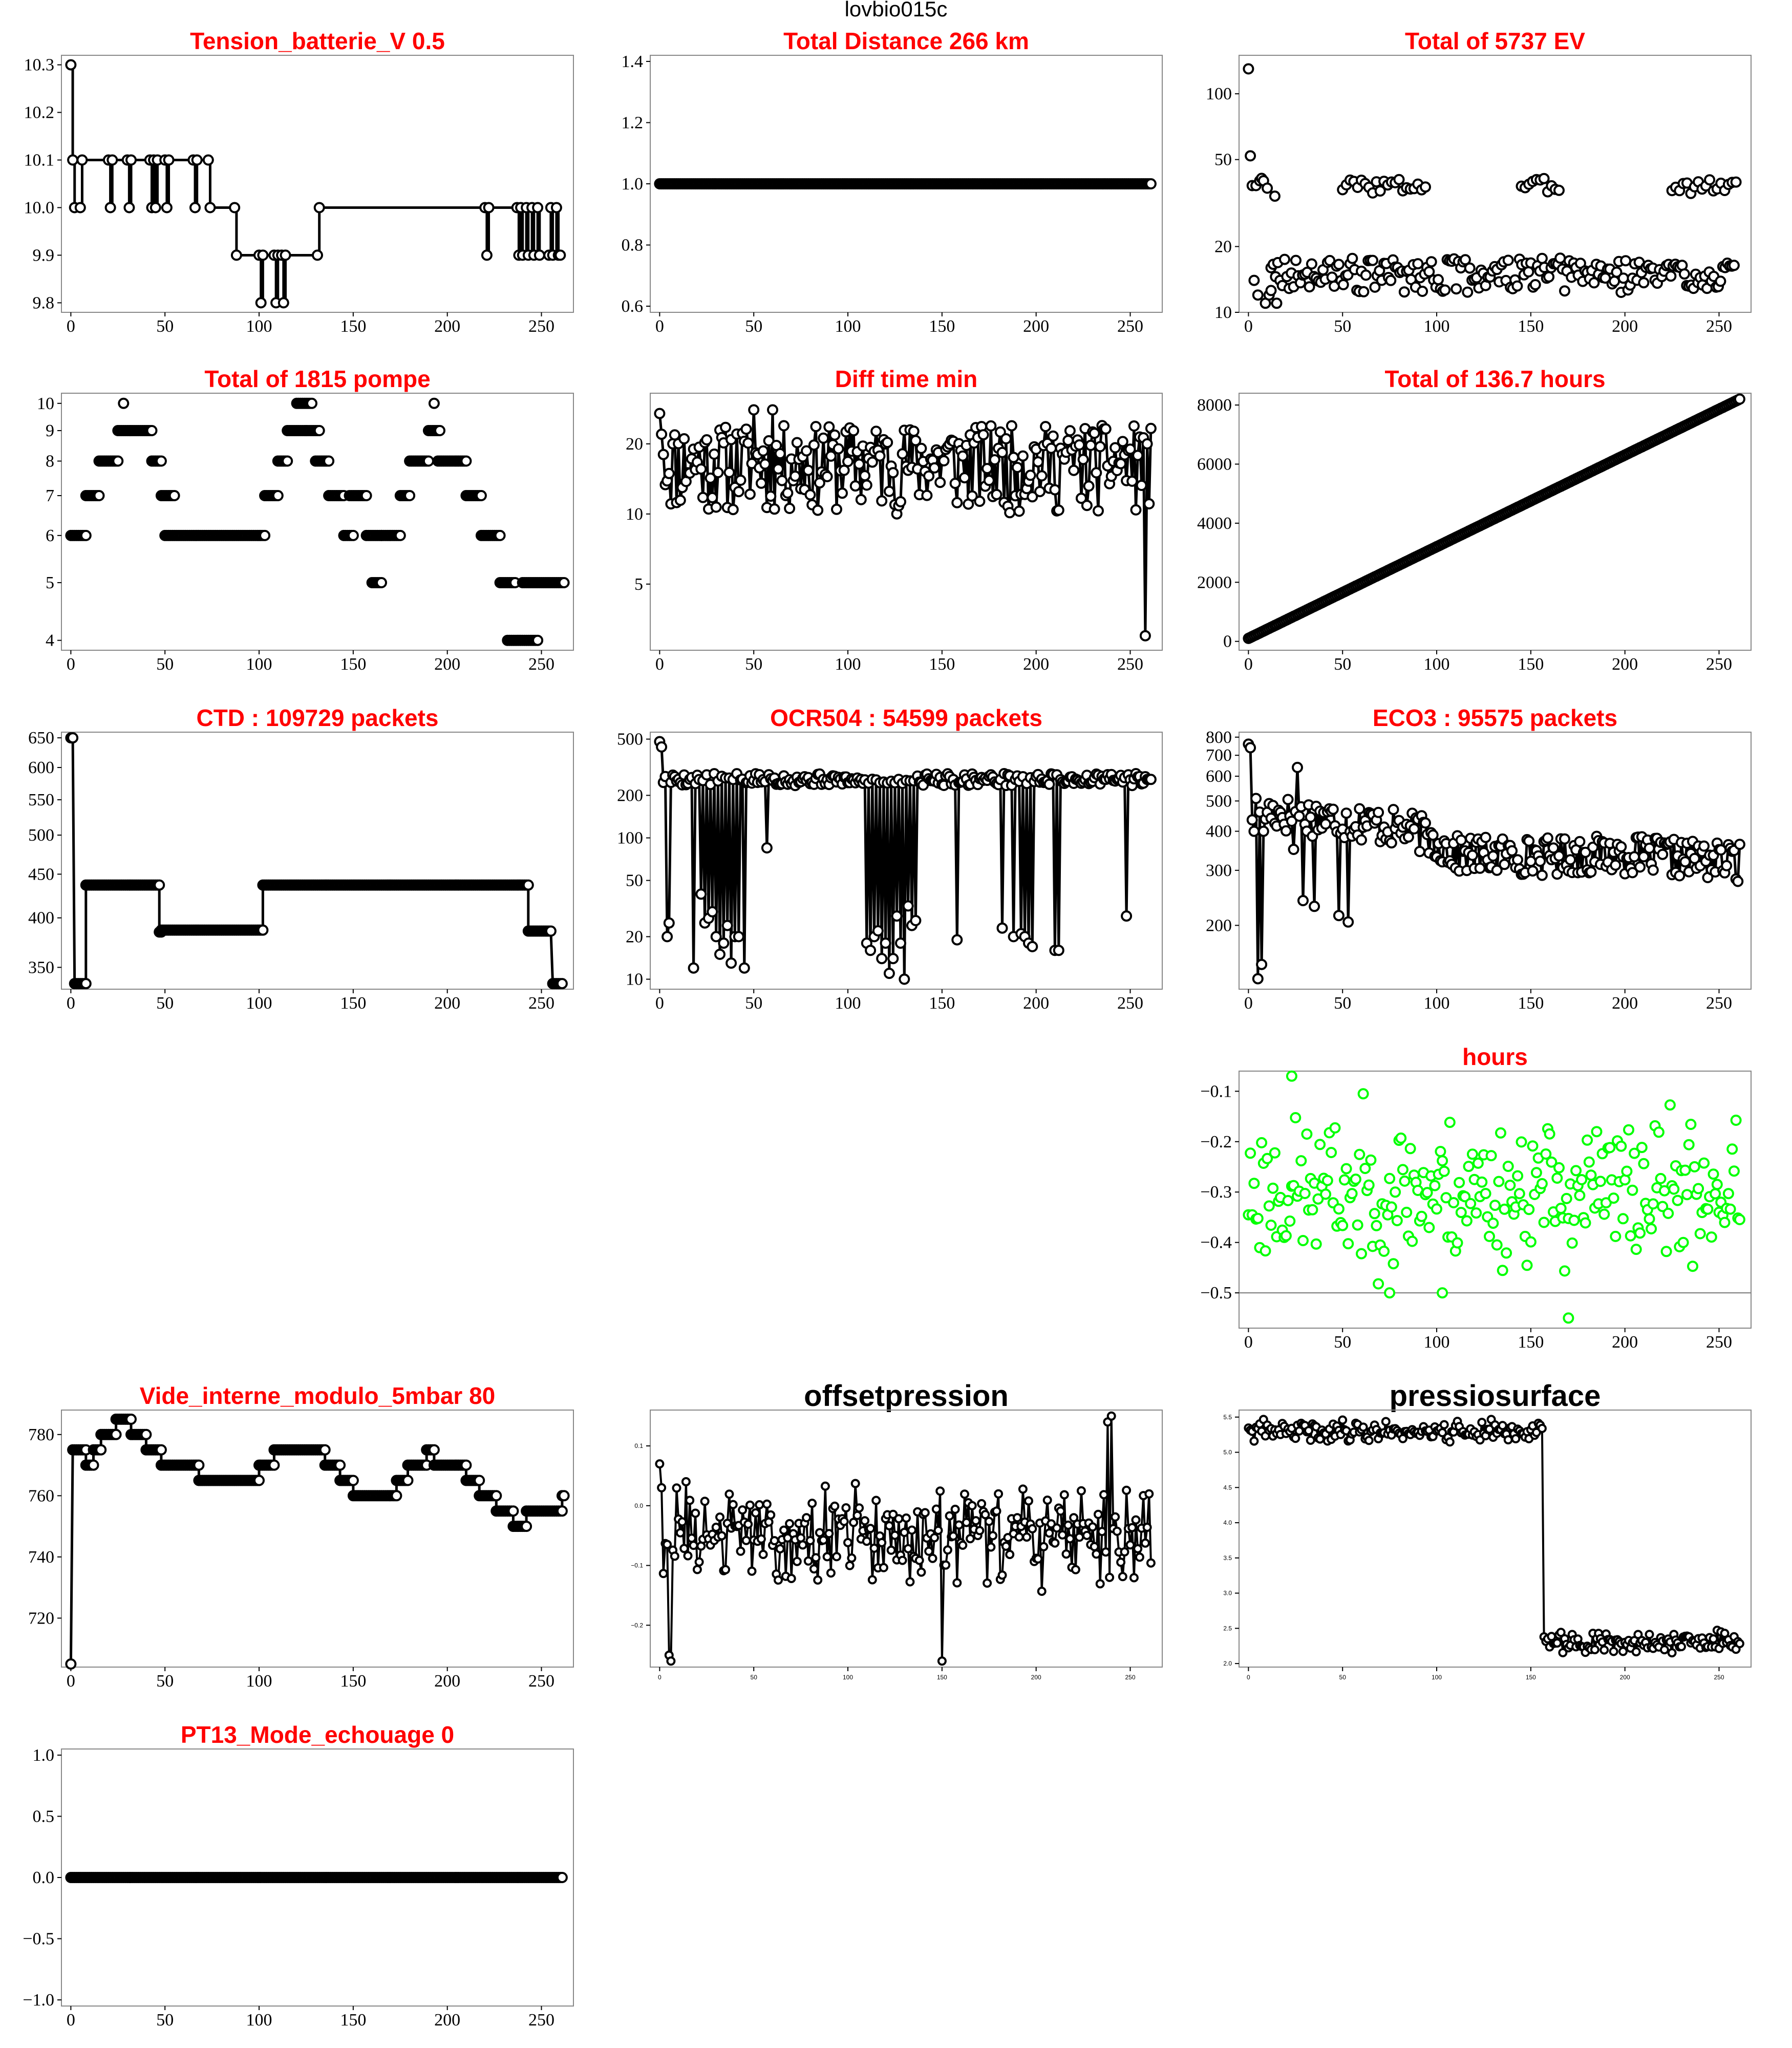 The width and height of the screenshot is (1792, 2048). What do you see at coordinates (39, 112) in the screenshot?
I see `y-tick-label: 10.2` at bounding box center [39, 112].